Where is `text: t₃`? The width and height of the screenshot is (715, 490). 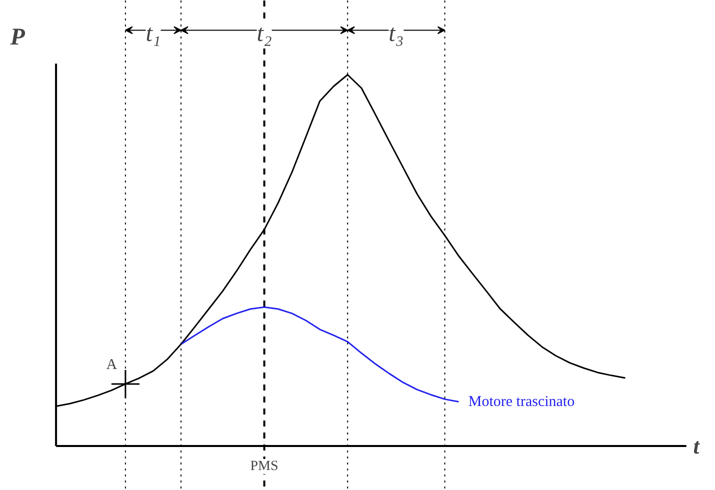 text: t₃ is located at coordinates (396, 33).